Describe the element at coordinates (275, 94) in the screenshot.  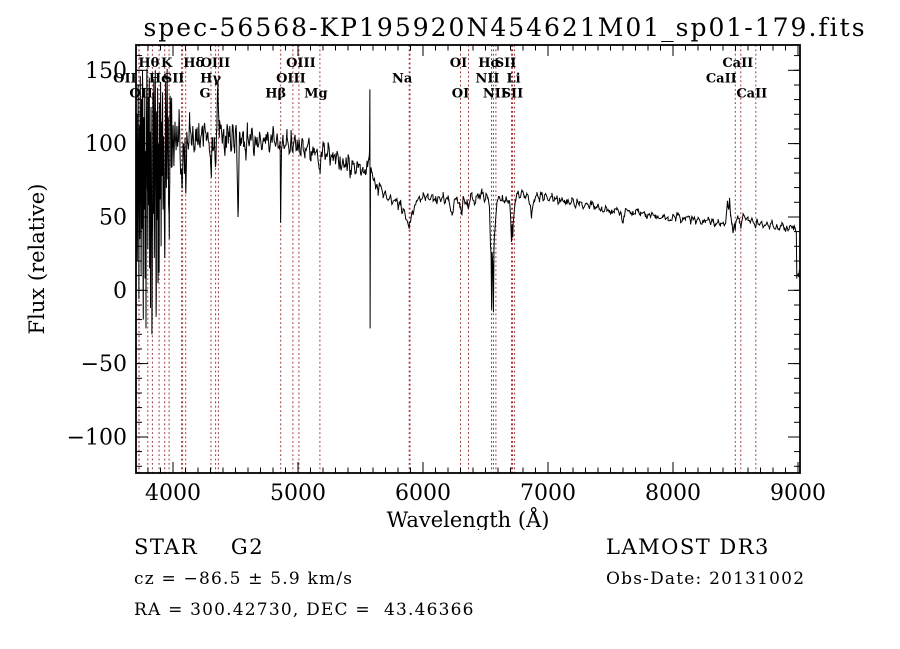
I see `spectral-line-label: Hβ` at that location.